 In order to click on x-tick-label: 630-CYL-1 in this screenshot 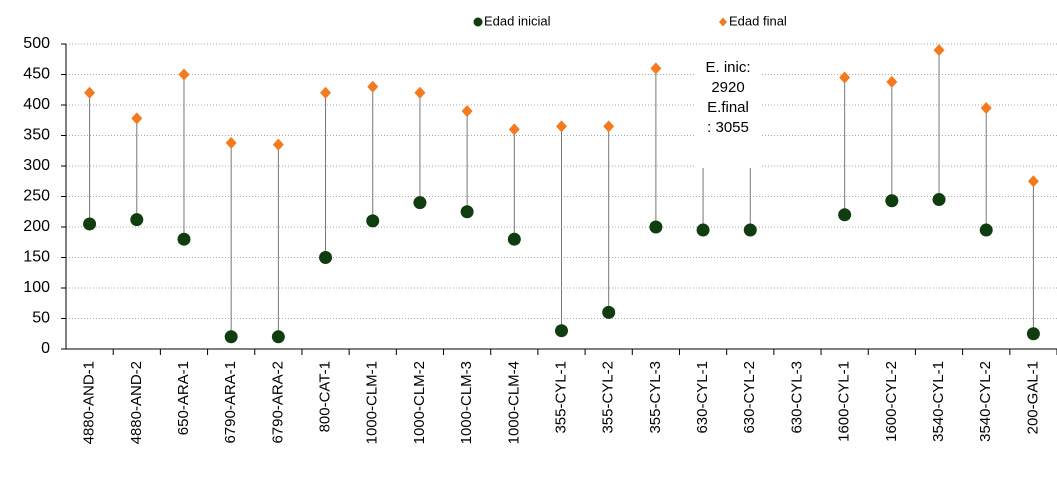, I will do `click(702, 397)`.